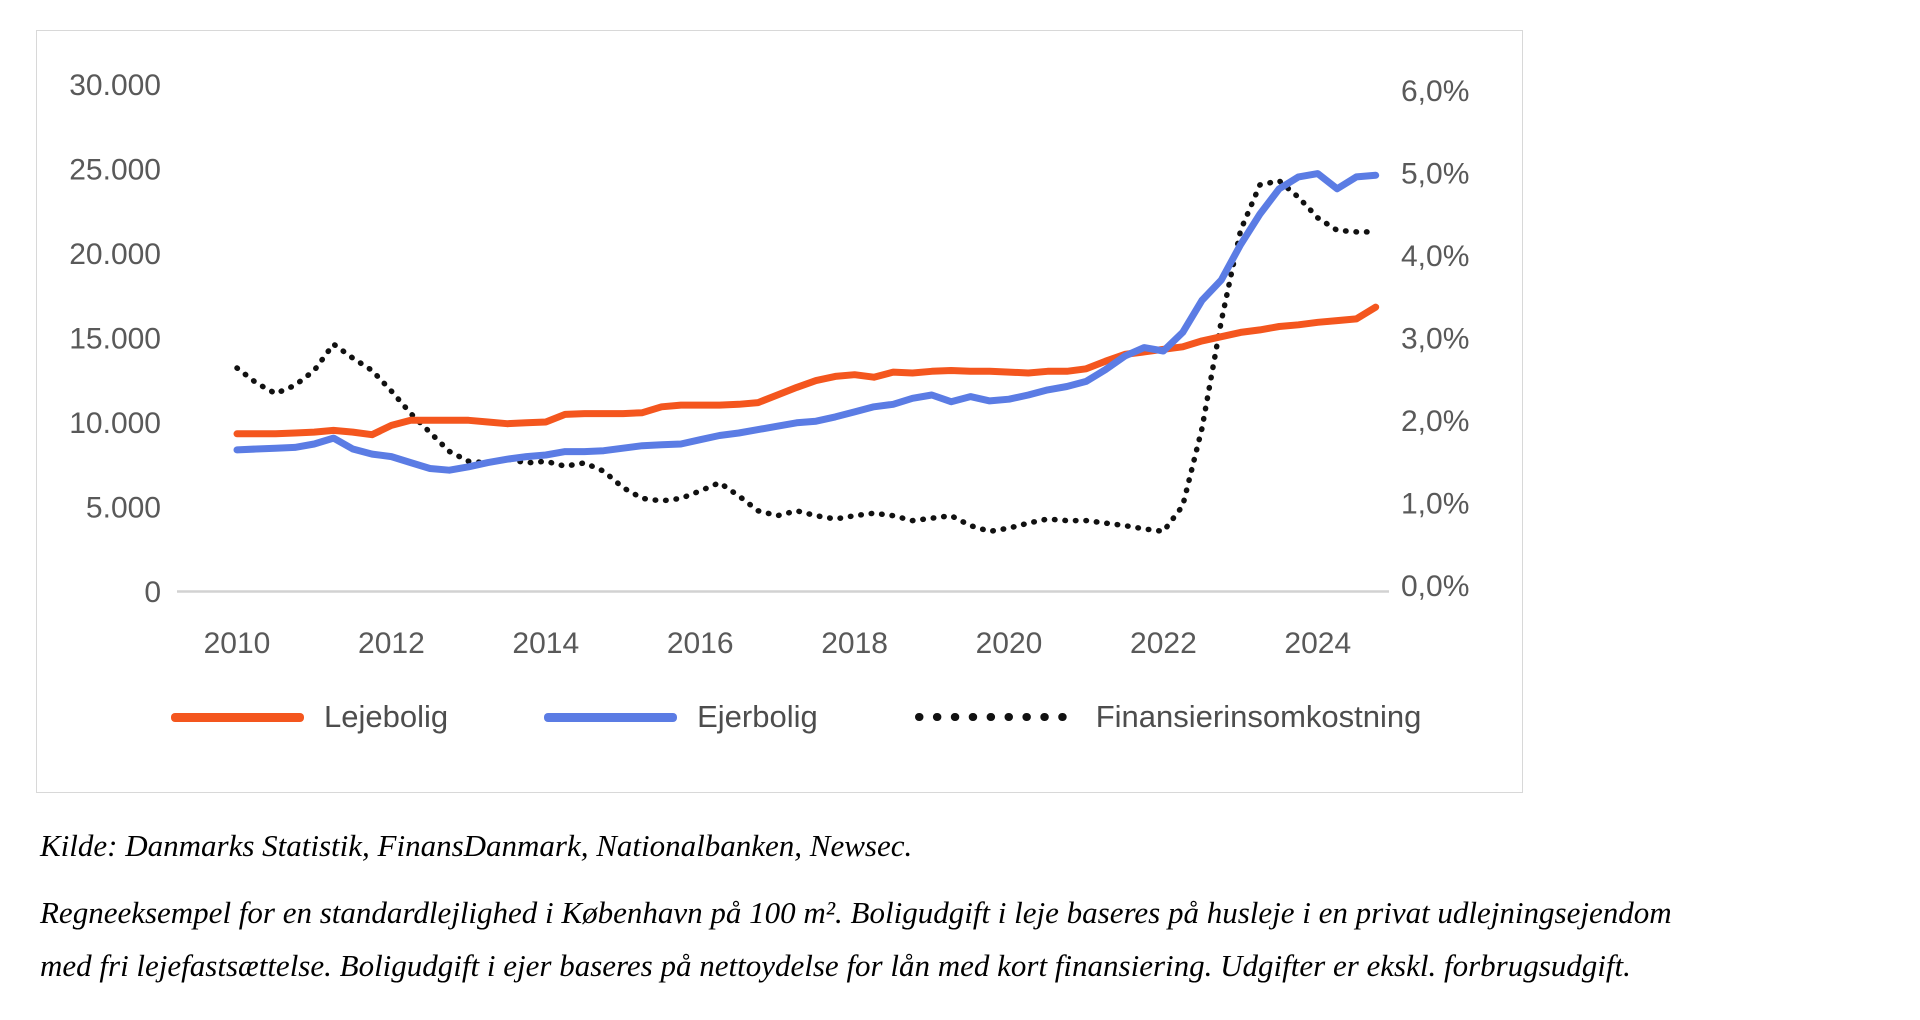  Describe the element at coordinates (854, 643) in the screenshot. I see `x-axis-tick: 2018` at that location.